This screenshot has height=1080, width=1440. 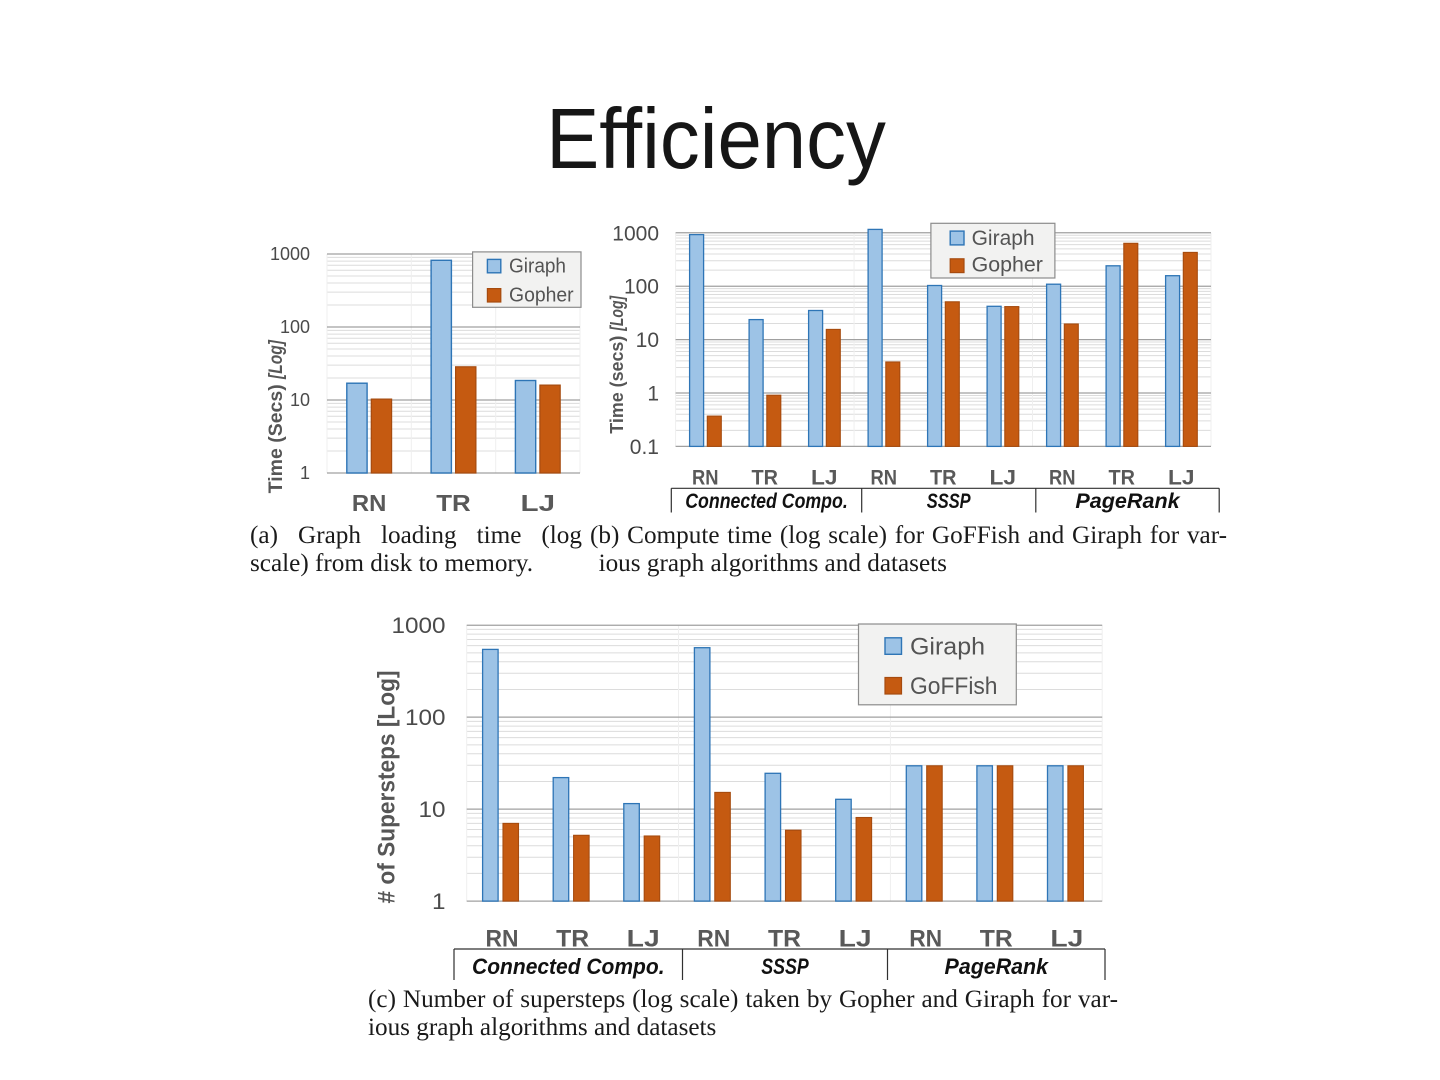 I want to click on svg-text: GoFFish, so click(x=954, y=686).